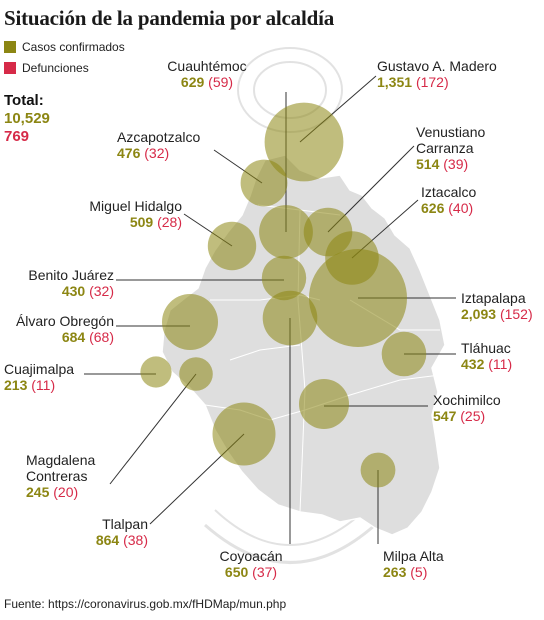  I want to click on borough-name: Benito Juárez, so click(71, 275).